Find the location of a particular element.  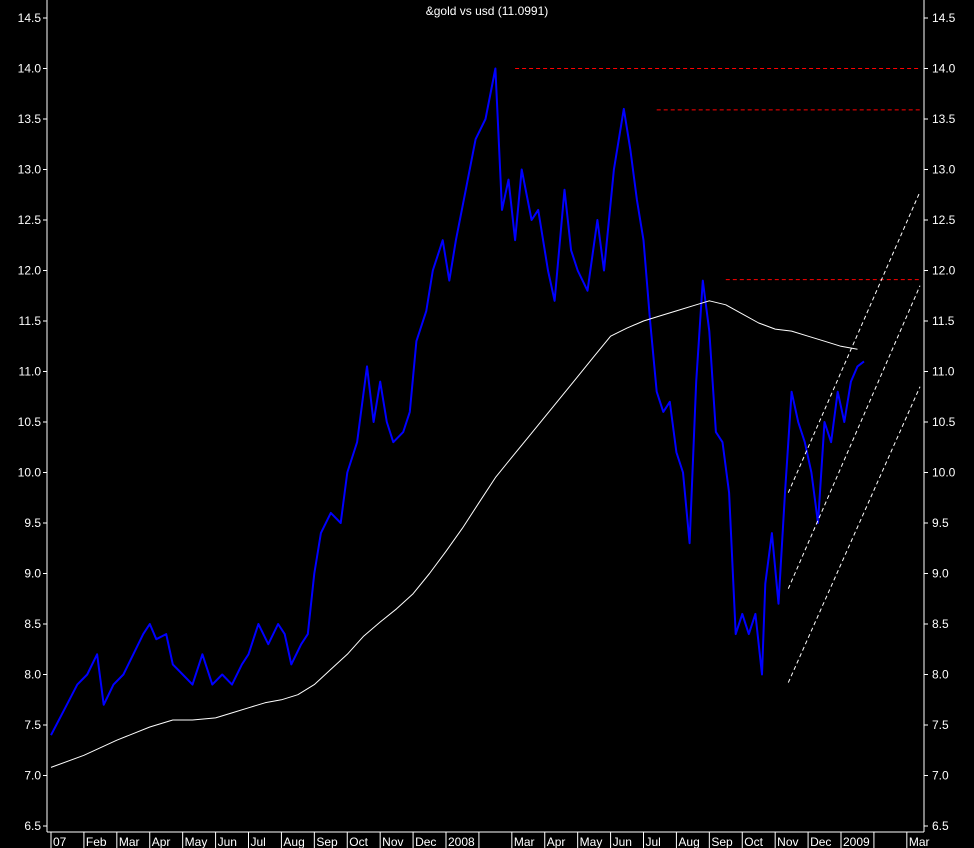

y-tick-label-right: 7.5 is located at coordinates (940, 725).